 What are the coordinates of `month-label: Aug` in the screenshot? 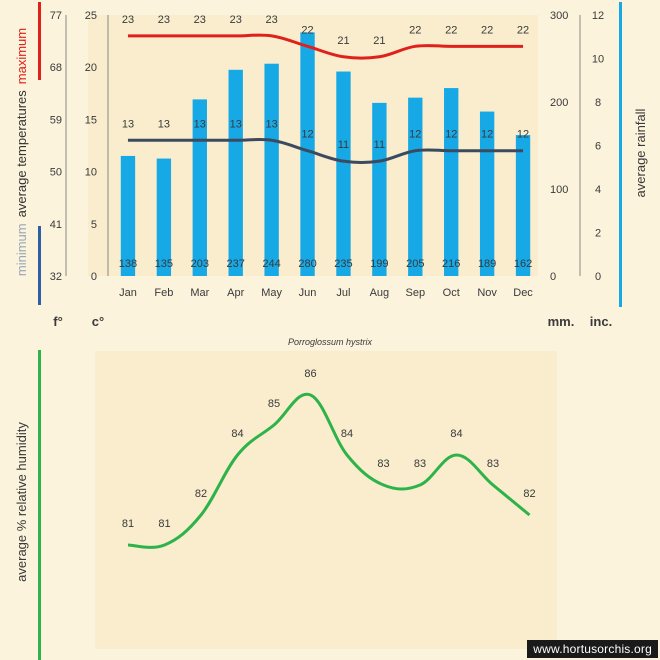 It's located at (380, 293).